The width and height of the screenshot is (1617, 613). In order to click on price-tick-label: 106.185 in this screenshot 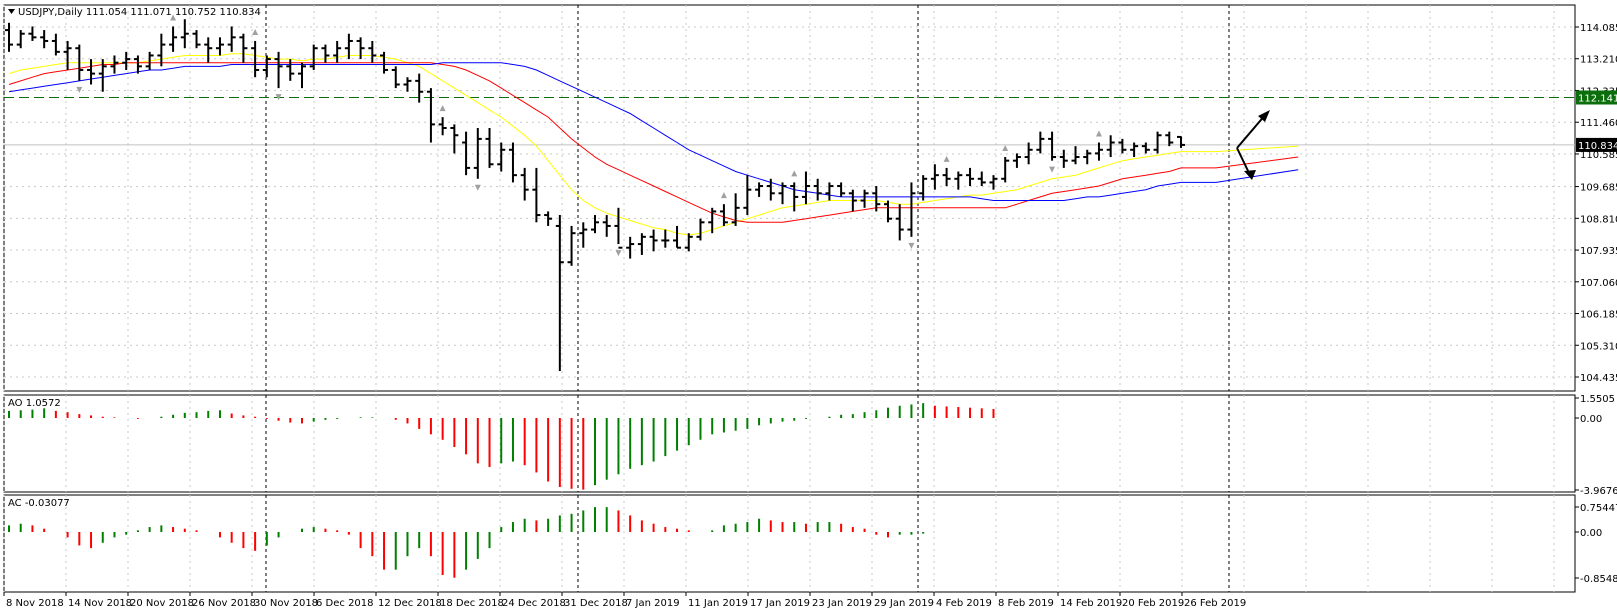, I will do `click(1598, 315)`.